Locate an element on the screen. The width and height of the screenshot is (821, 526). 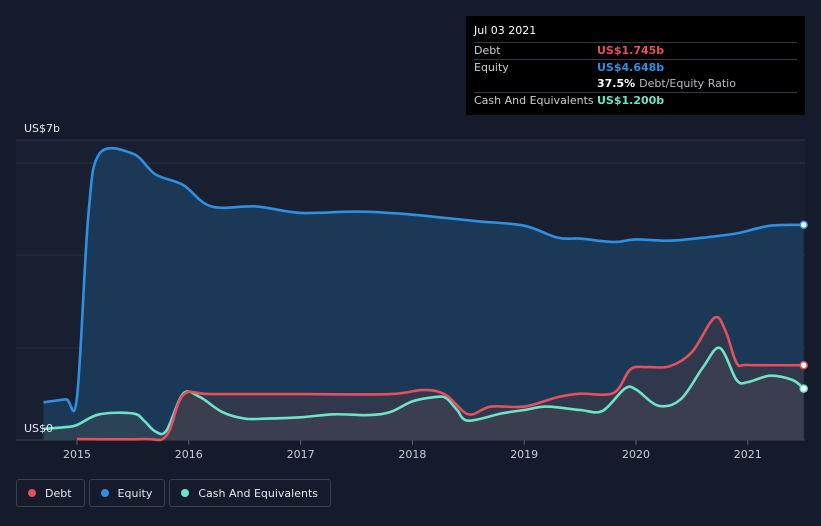
legend-debt-dot-icon is located at coordinates (32, 493).